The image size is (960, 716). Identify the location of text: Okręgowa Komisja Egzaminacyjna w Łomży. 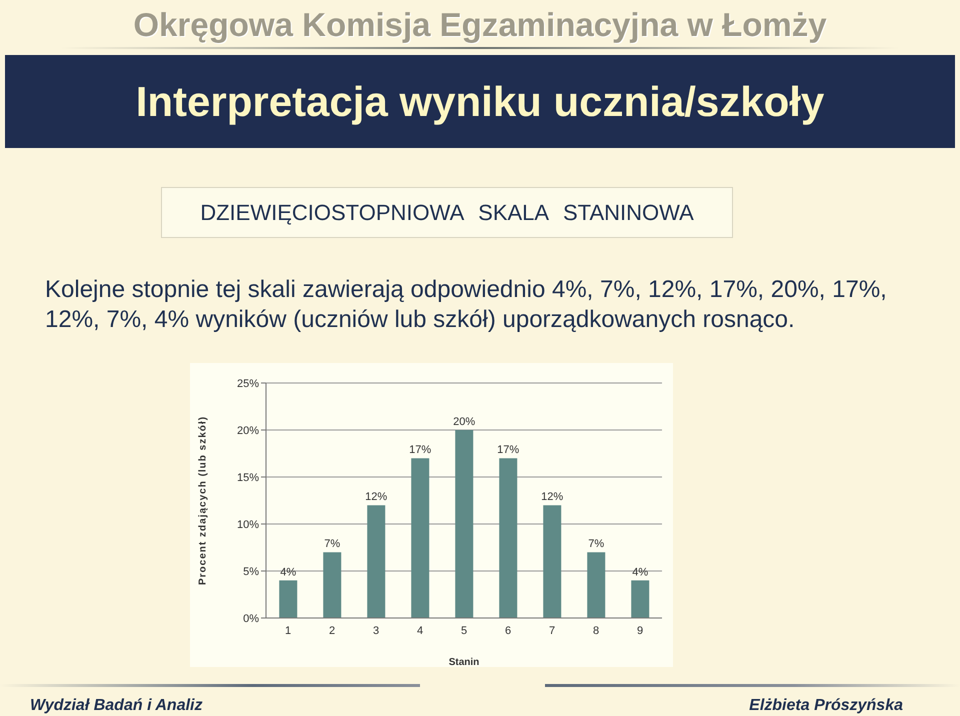
(480, 25).